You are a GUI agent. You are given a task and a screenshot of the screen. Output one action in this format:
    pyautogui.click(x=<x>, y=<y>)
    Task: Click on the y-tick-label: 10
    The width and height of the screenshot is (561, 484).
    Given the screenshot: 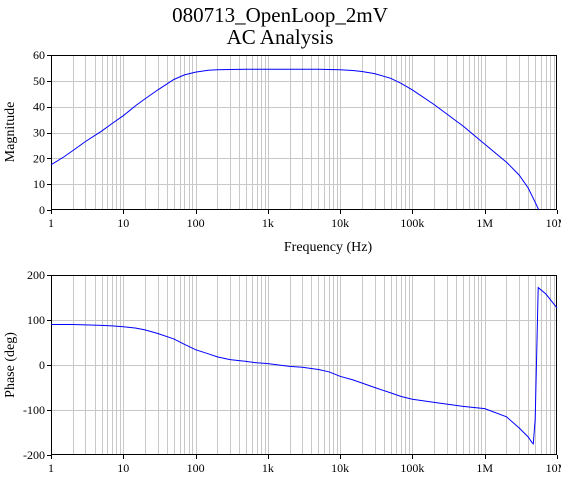 What is the action you would take?
    pyautogui.click(x=39, y=184)
    